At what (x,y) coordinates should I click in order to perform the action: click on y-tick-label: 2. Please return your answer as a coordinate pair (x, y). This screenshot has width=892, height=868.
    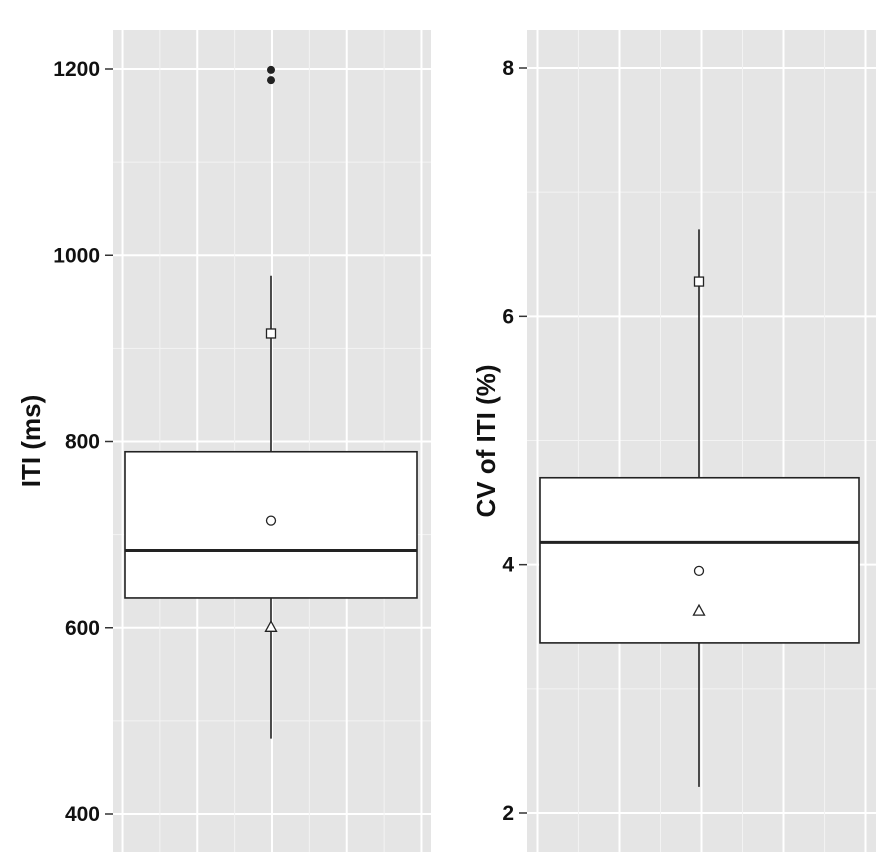
    Looking at the image, I should click on (508, 813).